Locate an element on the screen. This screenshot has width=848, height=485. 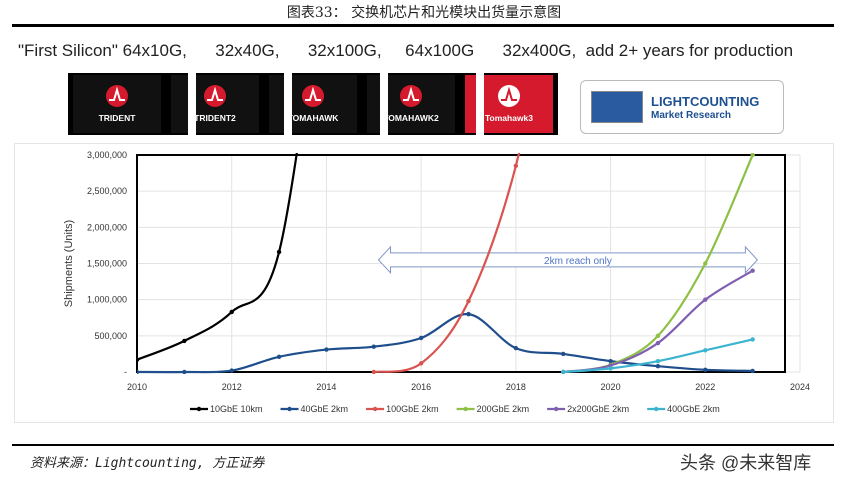
watermark: 头条 @未来智库 is located at coordinates (746, 463).